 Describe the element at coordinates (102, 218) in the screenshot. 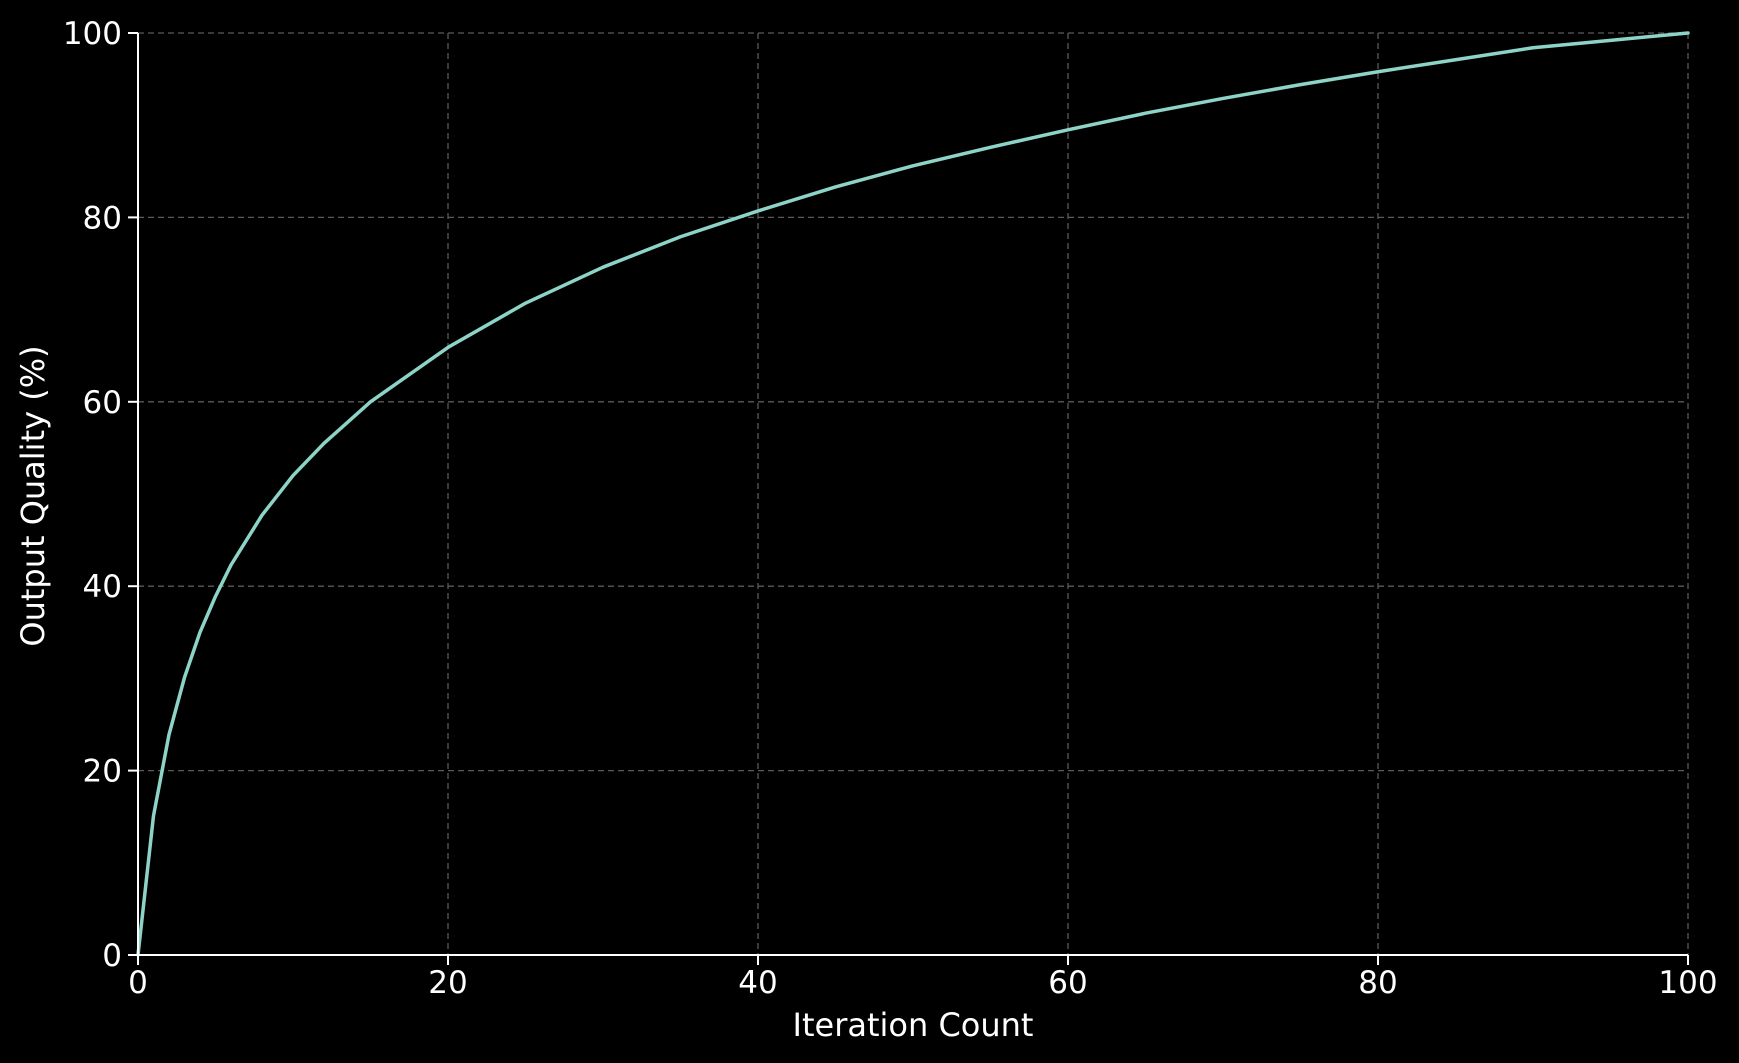

I see `y-tick-label: 80` at that location.